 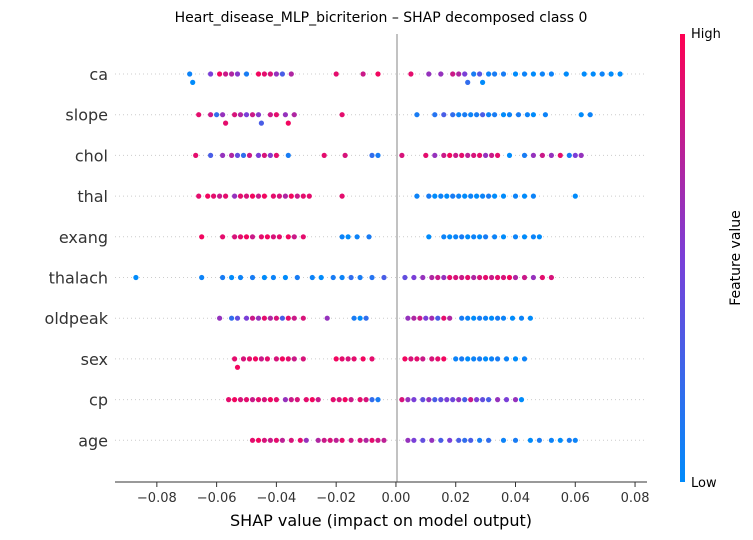 I want to click on feature-label: oldpeak, so click(x=77, y=318).